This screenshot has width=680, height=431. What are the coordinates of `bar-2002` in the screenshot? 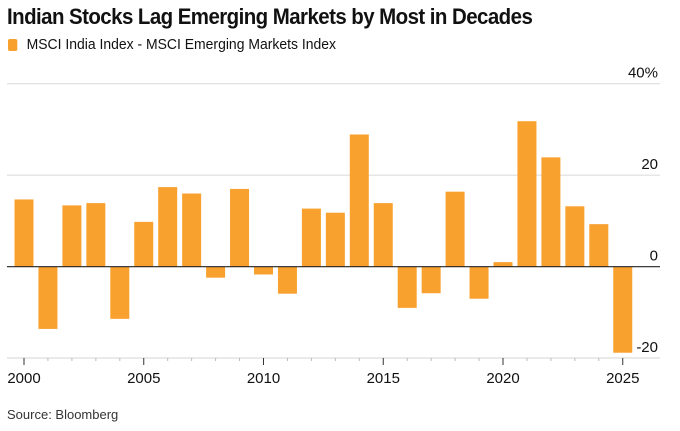 It's located at (72, 236).